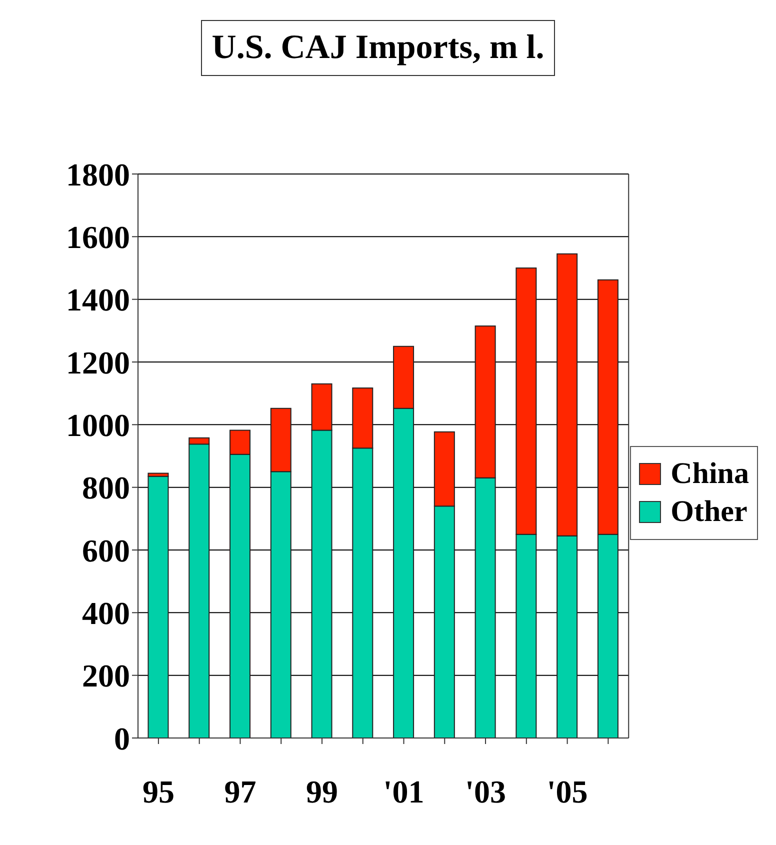  Describe the element at coordinates (98, 237) in the screenshot. I see `y-tick-label: 1600` at that location.